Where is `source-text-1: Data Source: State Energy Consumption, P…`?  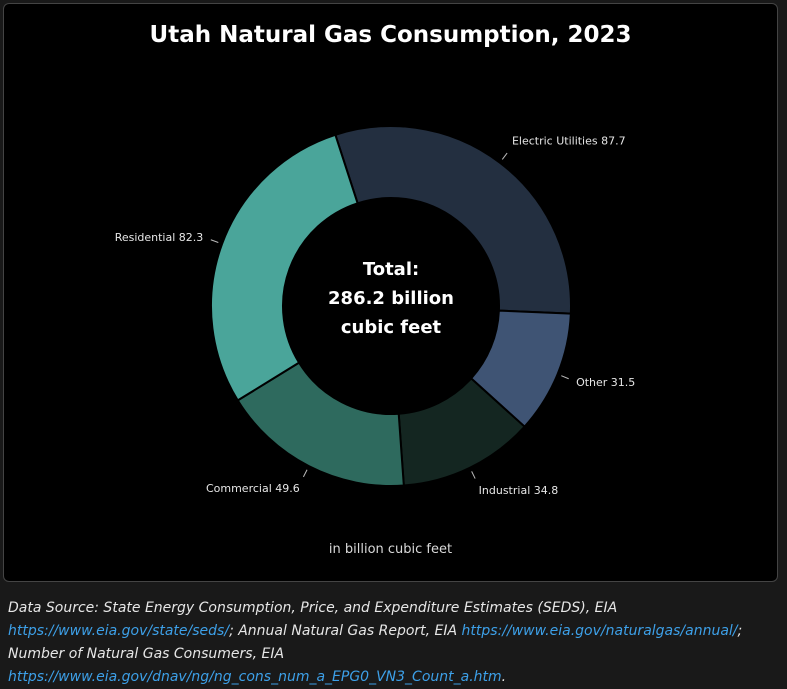 source-text-1: Data Source: State Energy Consumption, P… is located at coordinates (313, 608).